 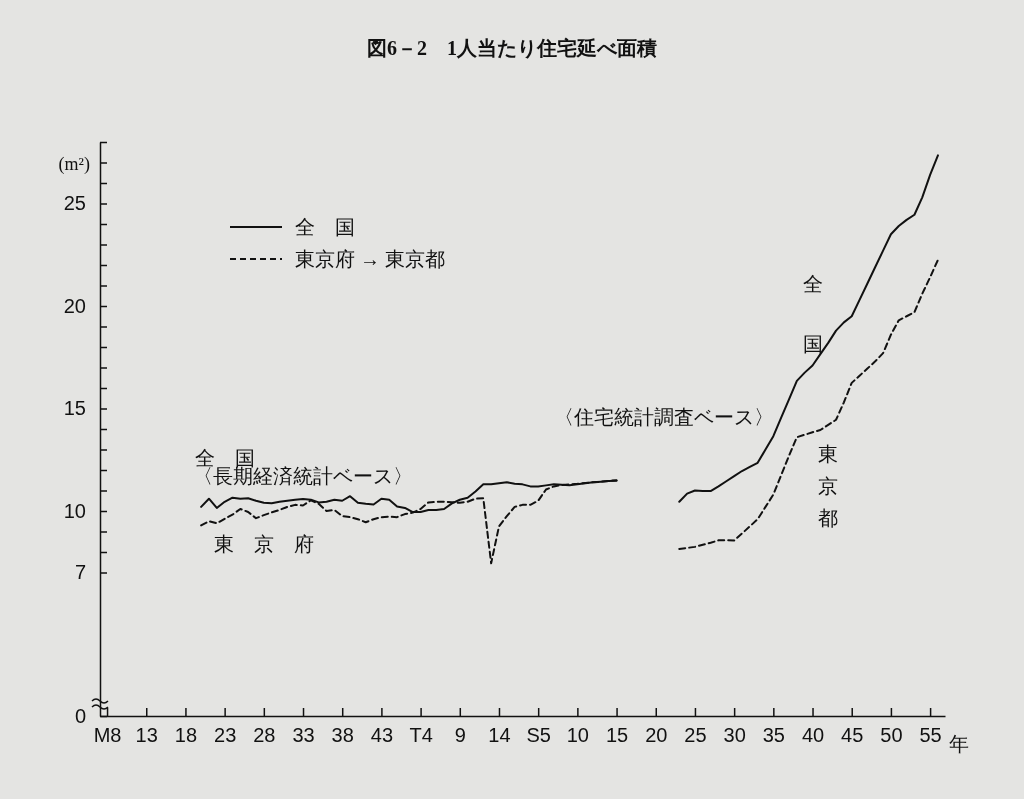 What do you see at coordinates (499, 735) in the screenshot?
I see `x-tick-label: 14` at bounding box center [499, 735].